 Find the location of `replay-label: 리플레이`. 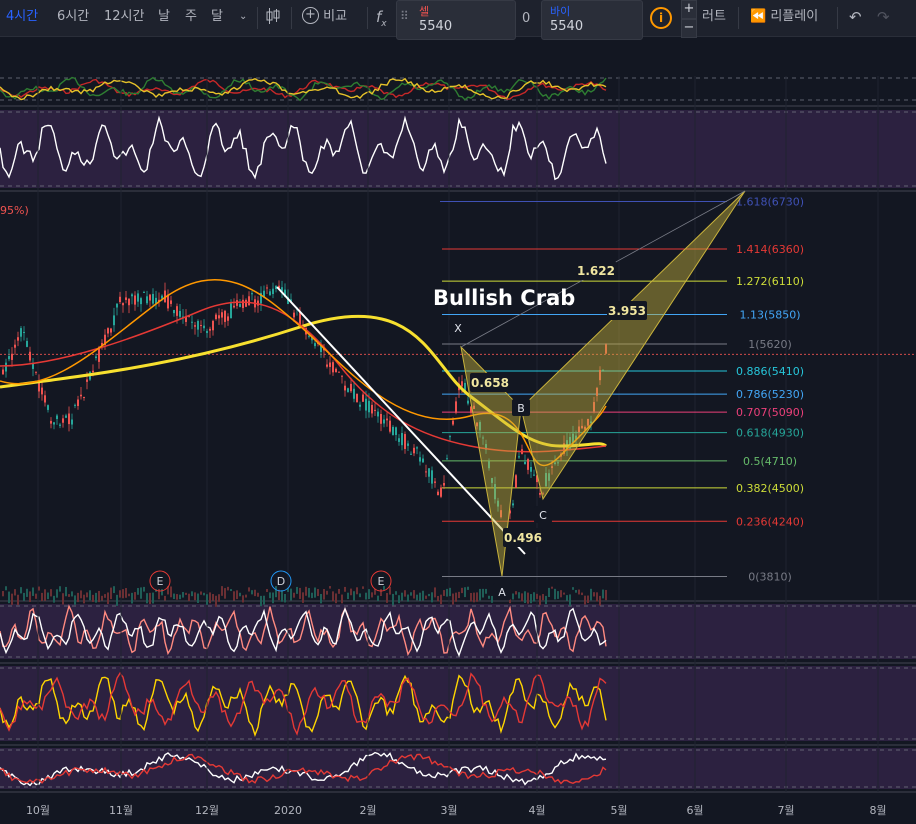

replay-label: 리플레이 is located at coordinates (794, 16).